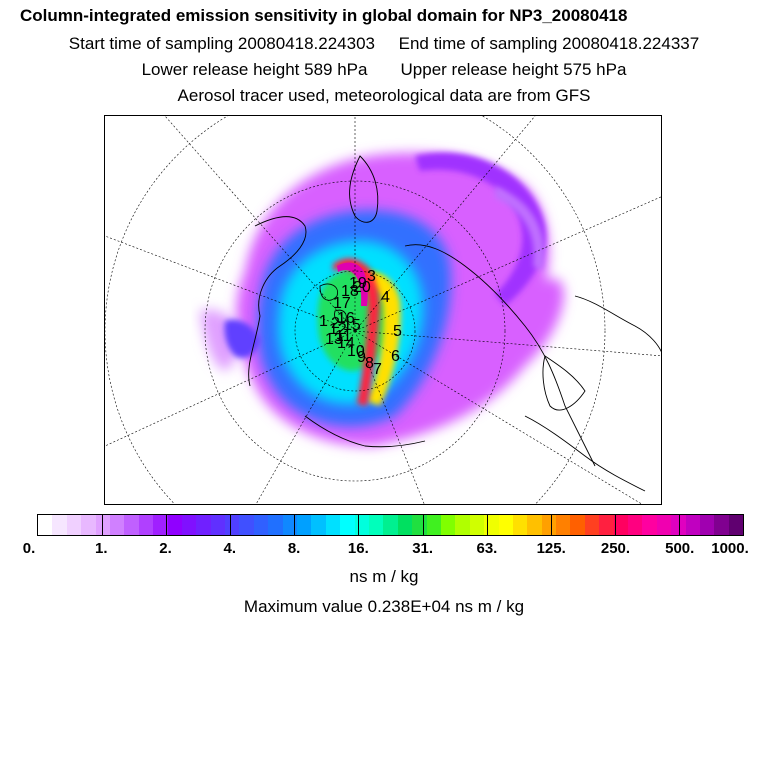 This screenshot has width=768, height=768. I want to click on upper-height: Upper release height 575 hPa, so click(513, 69).